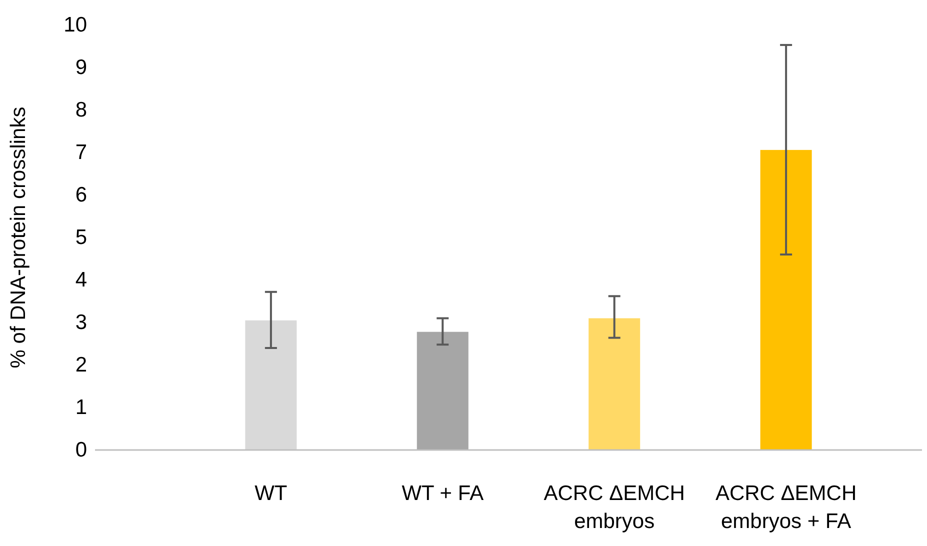 The width and height of the screenshot is (927, 546). Describe the element at coordinates (18, 237) in the screenshot. I see `y-axis-title: % of DNA-protein crosslinks` at that location.